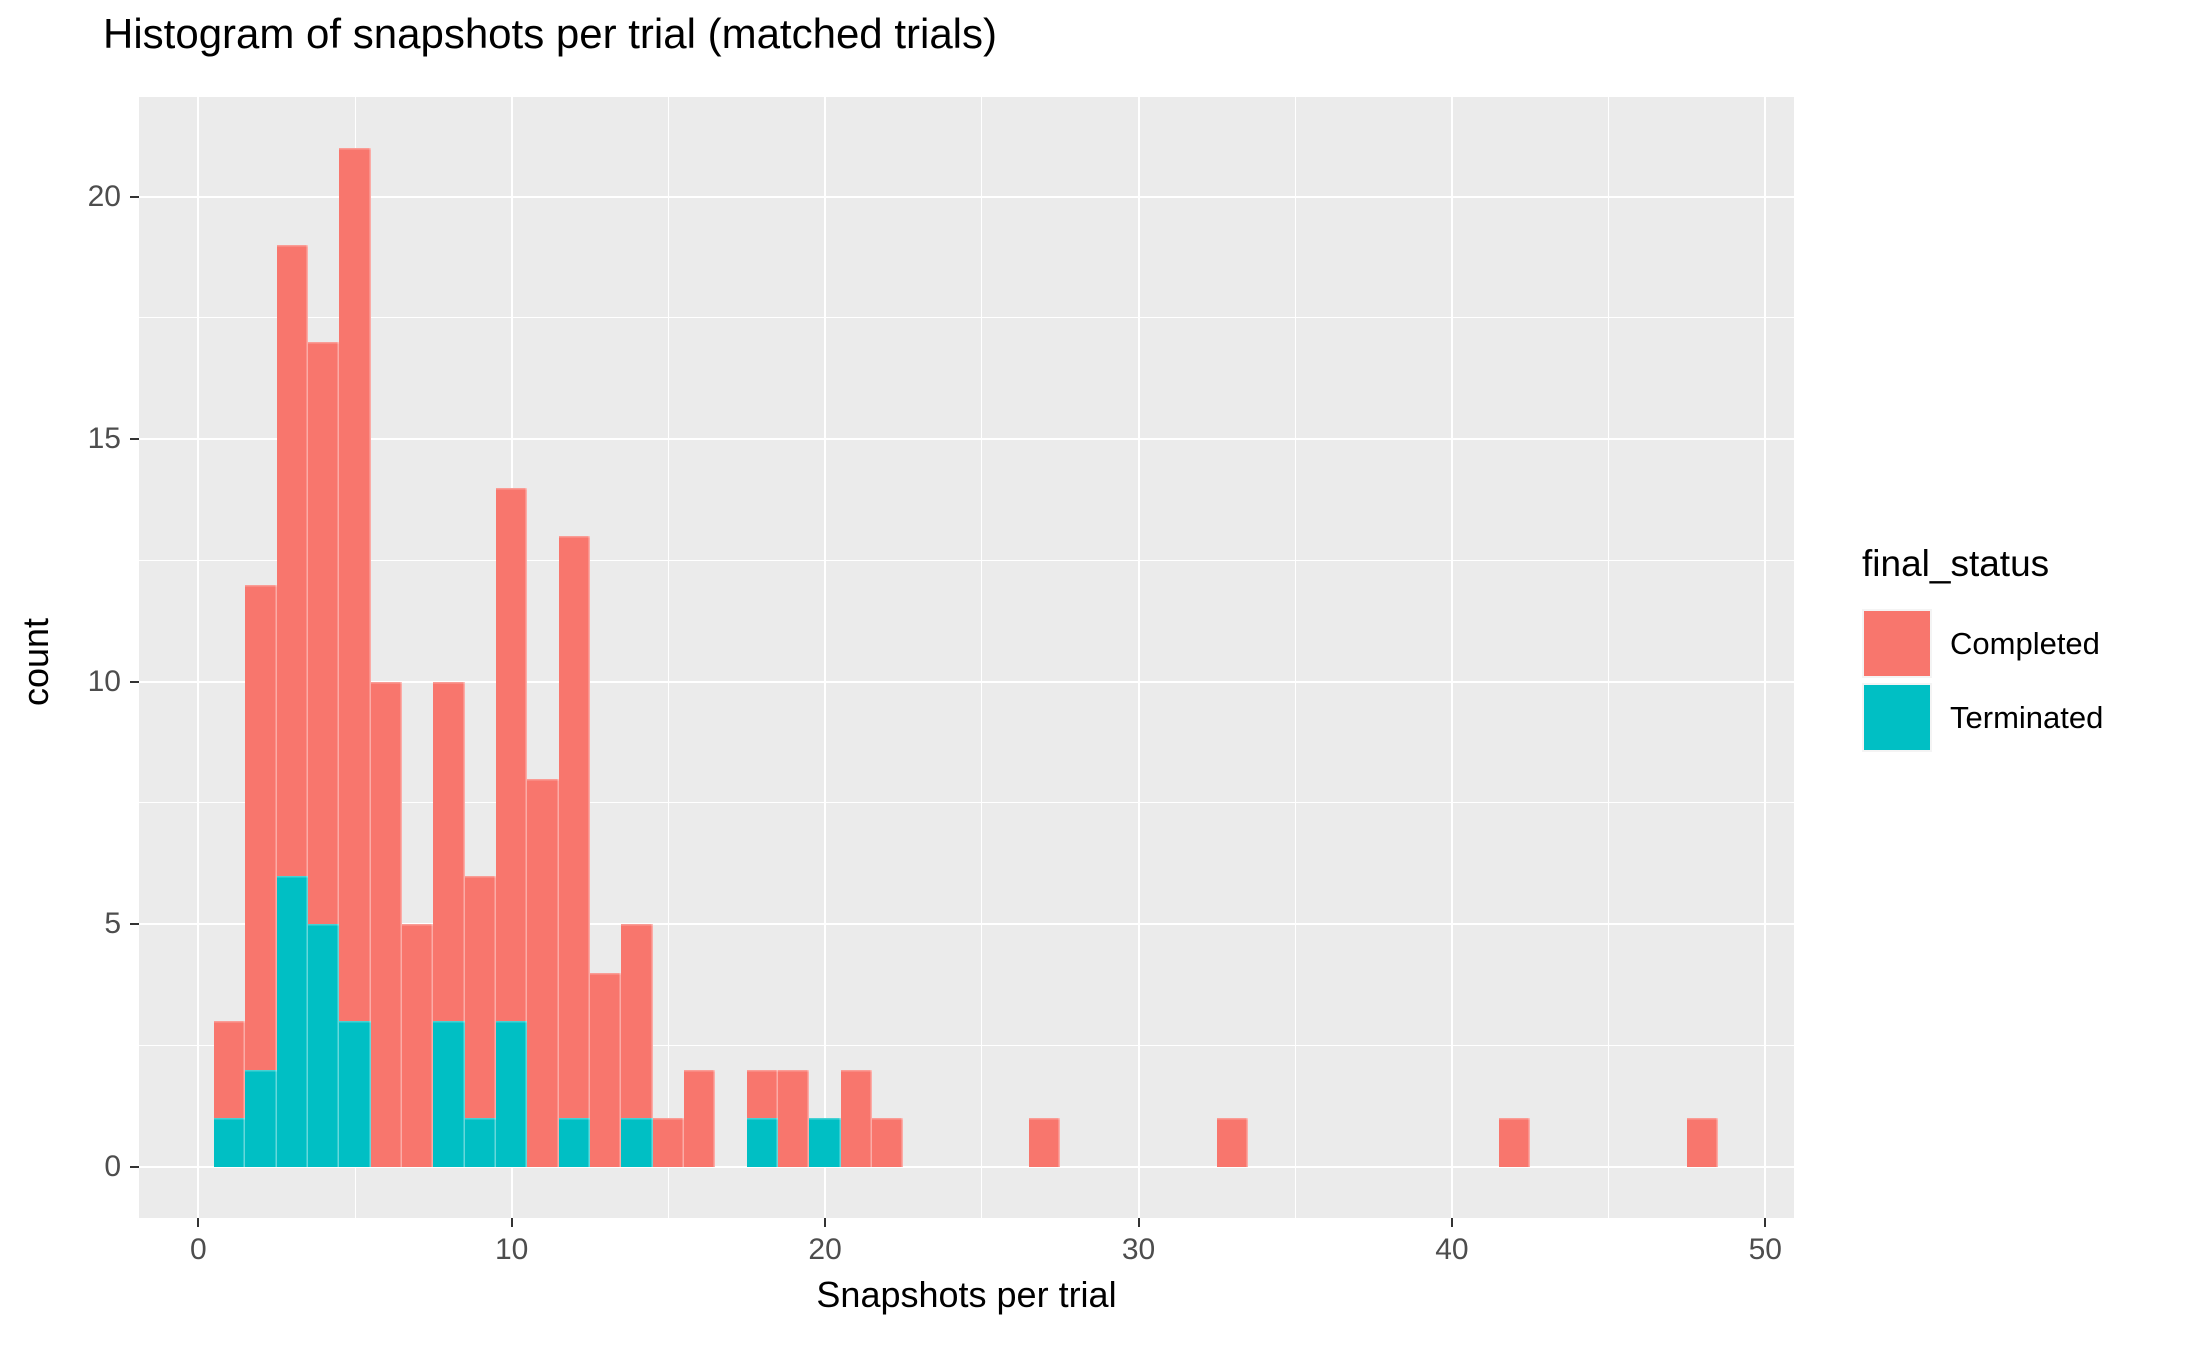  What do you see at coordinates (104, 439) in the screenshot?
I see `y-tick-label: 15` at bounding box center [104, 439].